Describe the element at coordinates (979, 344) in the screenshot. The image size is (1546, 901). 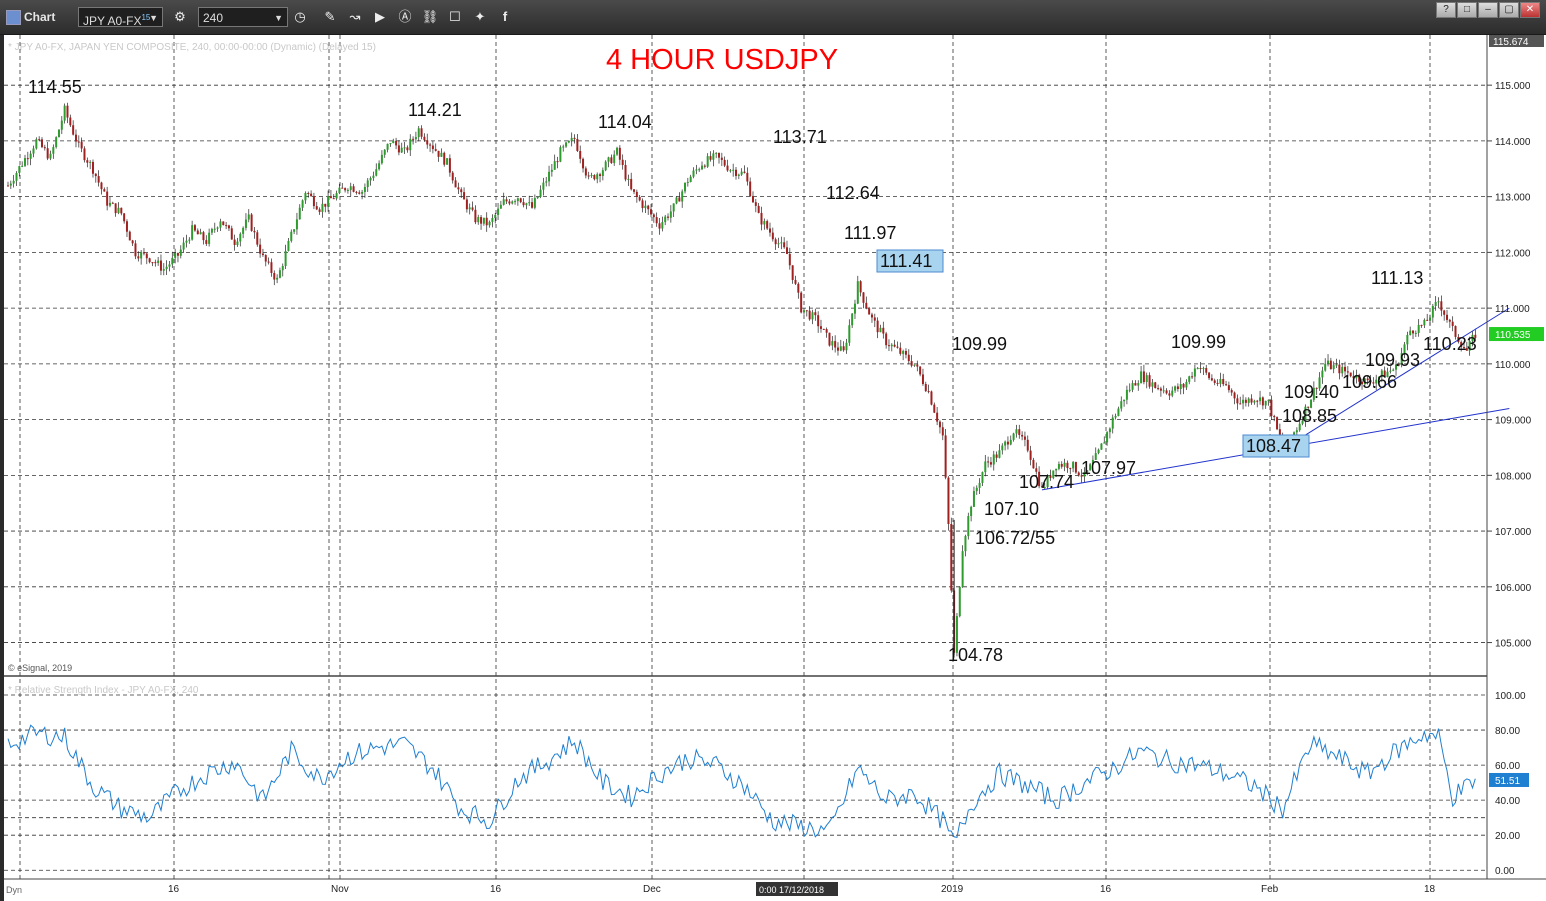
I see `annotation-label: 109.99` at that location.